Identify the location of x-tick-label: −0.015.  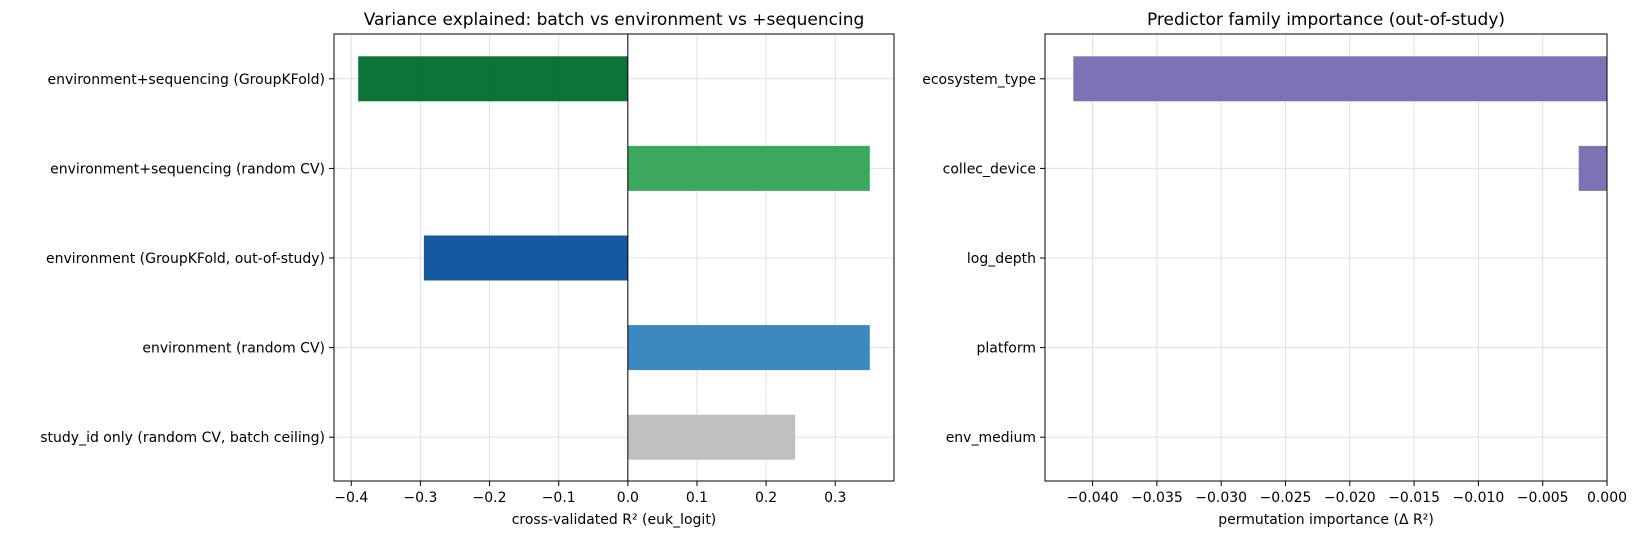
(1414, 498).